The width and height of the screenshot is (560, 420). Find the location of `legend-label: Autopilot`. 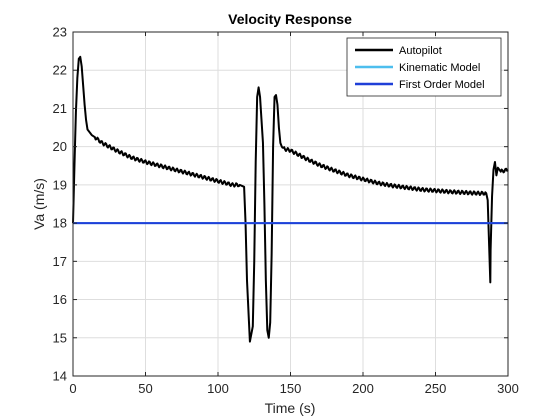

legend-label: Autopilot is located at coordinates (420, 51).